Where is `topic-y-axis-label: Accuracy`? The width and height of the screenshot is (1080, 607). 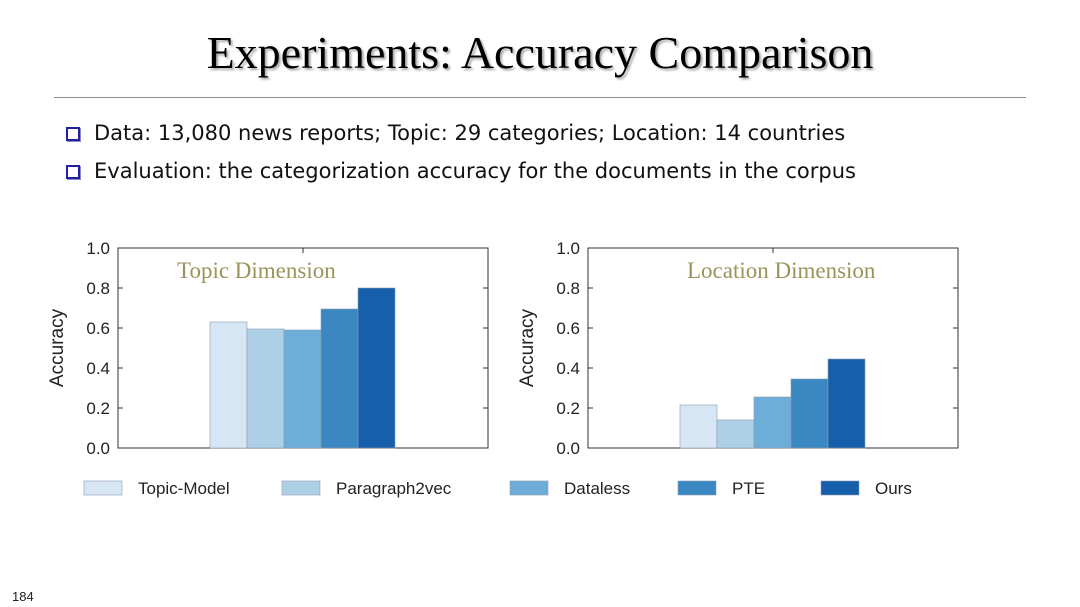 topic-y-axis-label: Accuracy is located at coordinates (57, 347).